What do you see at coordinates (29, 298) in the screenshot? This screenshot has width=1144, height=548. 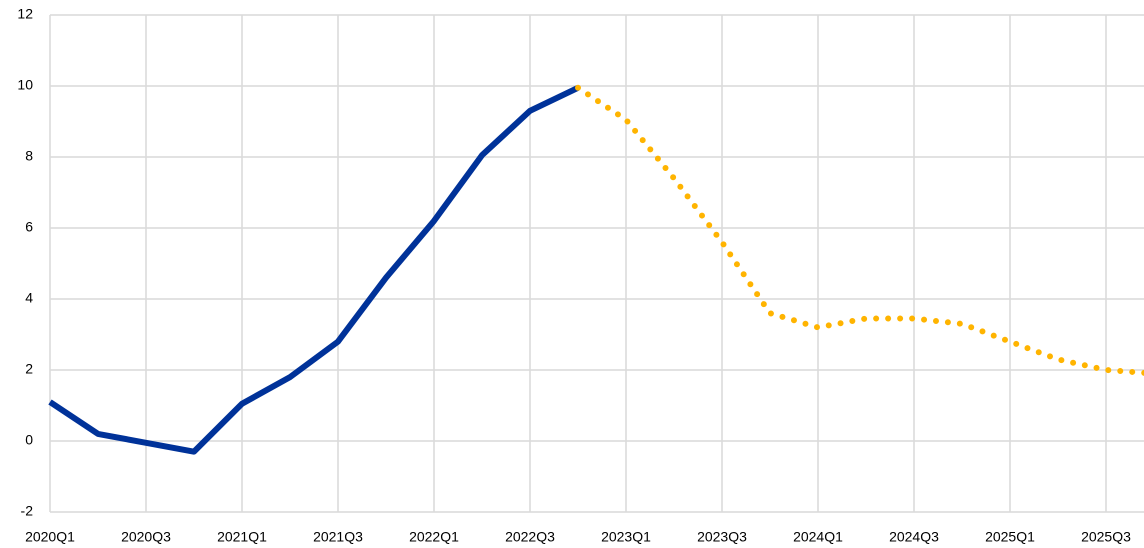 I see `y-tick-label: 4` at bounding box center [29, 298].